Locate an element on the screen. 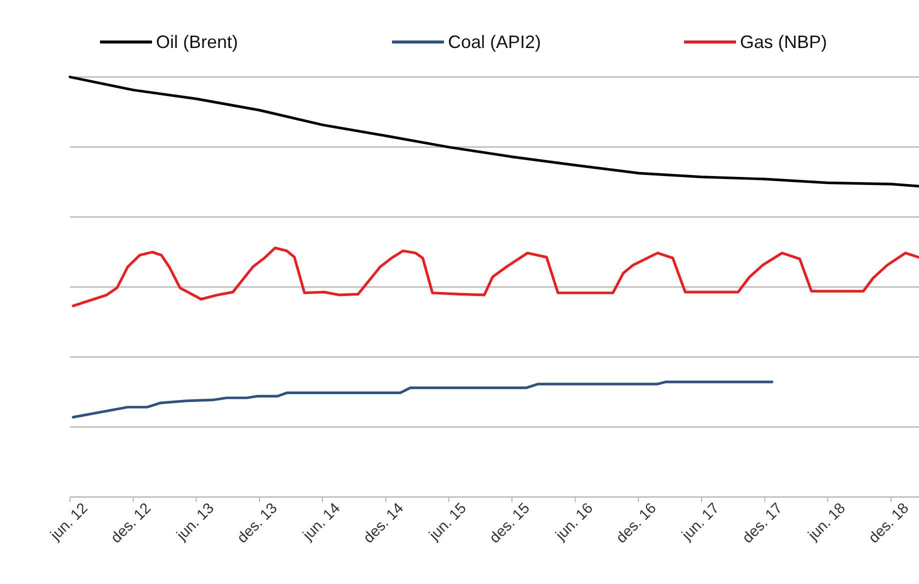  x-tick-label: des. 18 is located at coordinates (888, 523).